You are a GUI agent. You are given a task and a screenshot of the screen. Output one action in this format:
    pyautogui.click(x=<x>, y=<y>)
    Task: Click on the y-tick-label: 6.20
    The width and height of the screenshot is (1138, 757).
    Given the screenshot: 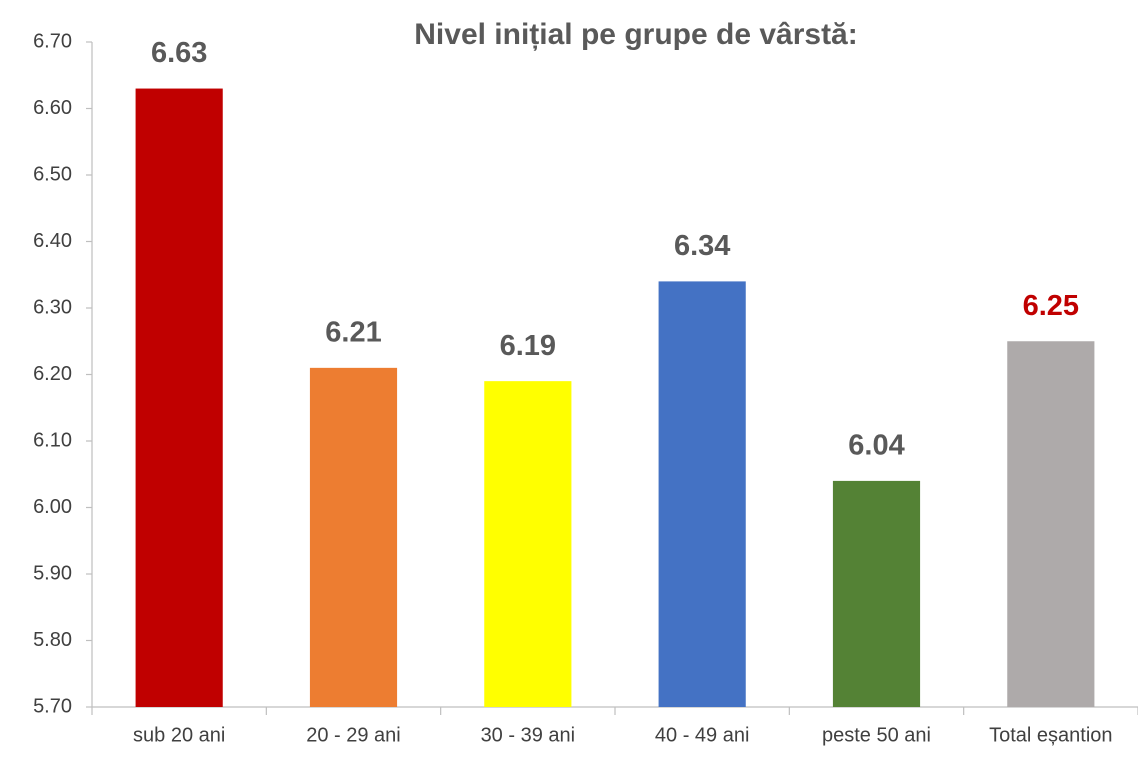 What is the action you would take?
    pyautogui.click(x=52, y=374)
    